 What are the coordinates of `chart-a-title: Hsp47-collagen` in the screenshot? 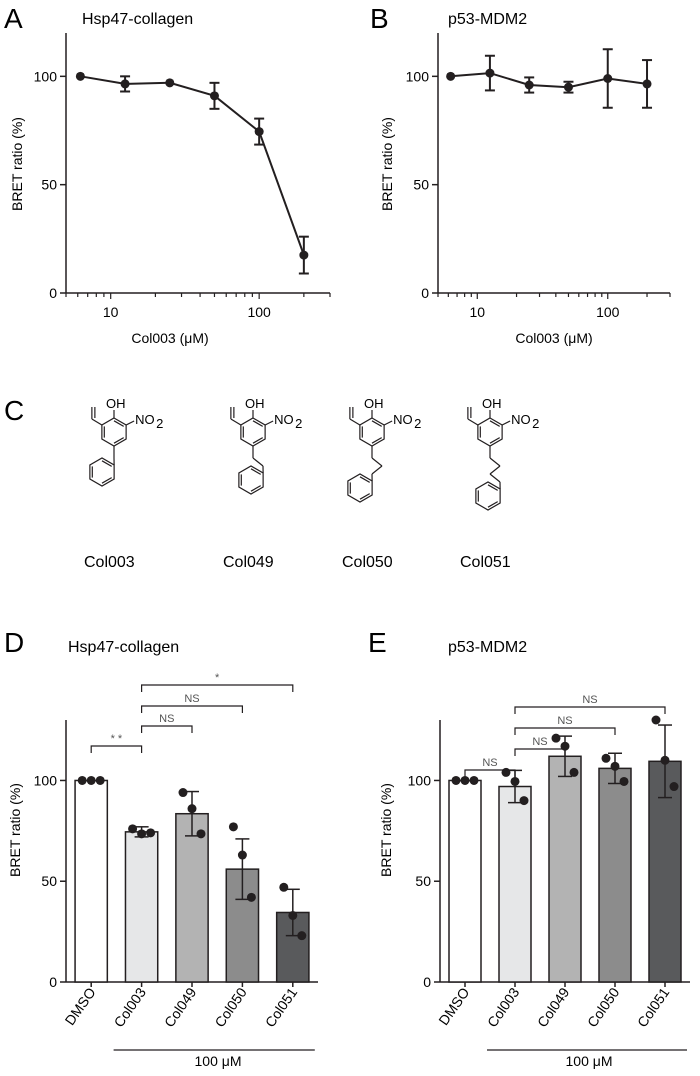 It's located at (137, 19).